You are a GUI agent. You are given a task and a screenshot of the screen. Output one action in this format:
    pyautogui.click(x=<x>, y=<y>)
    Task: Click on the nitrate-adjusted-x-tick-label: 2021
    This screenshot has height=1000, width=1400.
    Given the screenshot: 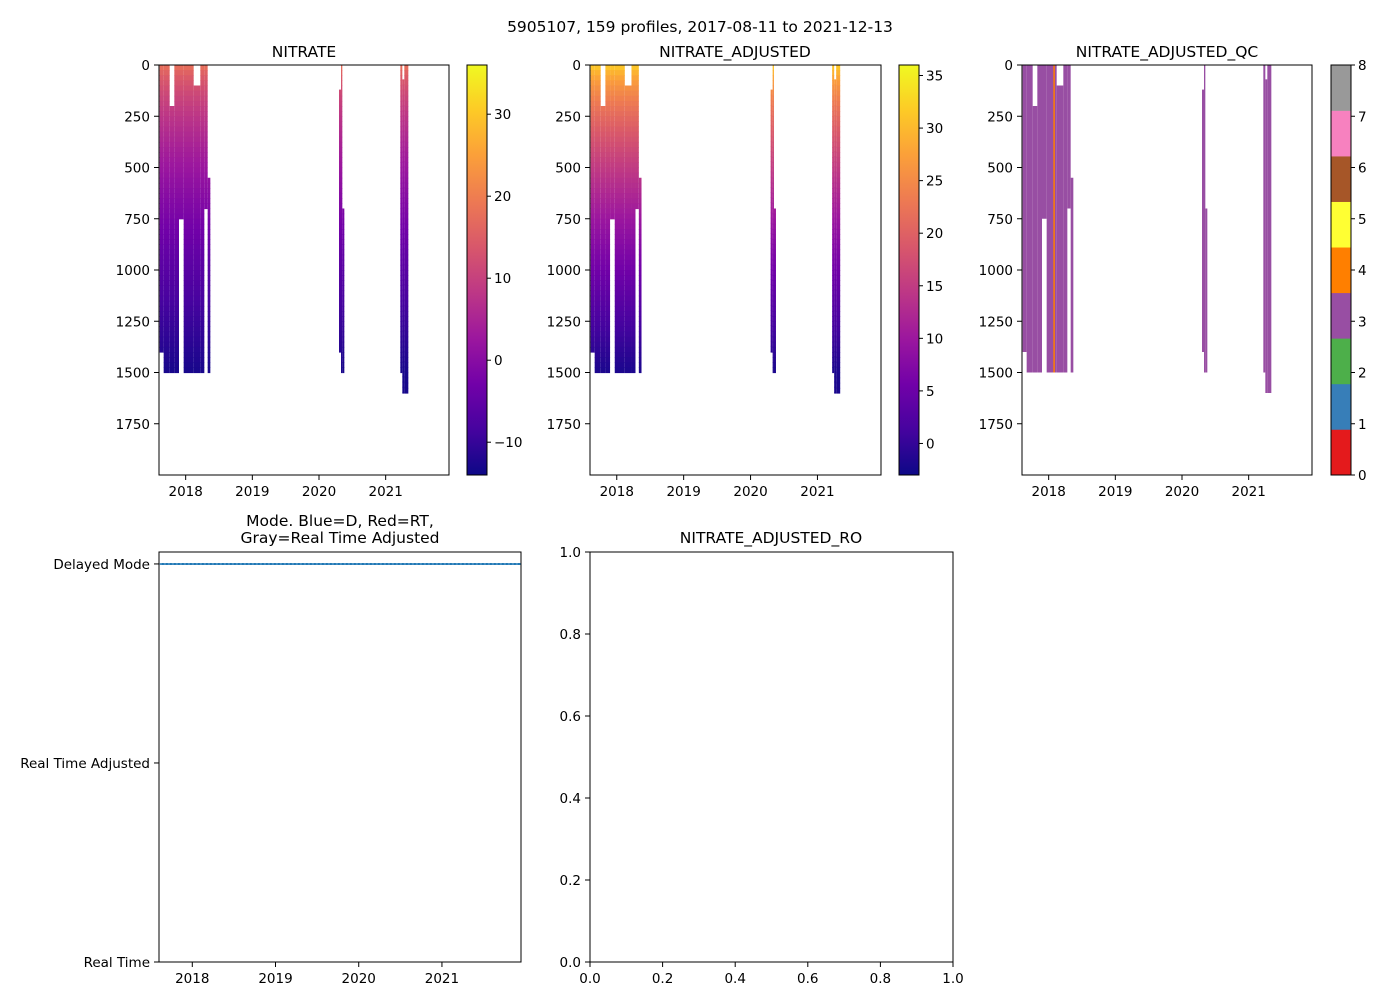 What is the action you would take?
    pyautogui.click(x=817, y=492)
    